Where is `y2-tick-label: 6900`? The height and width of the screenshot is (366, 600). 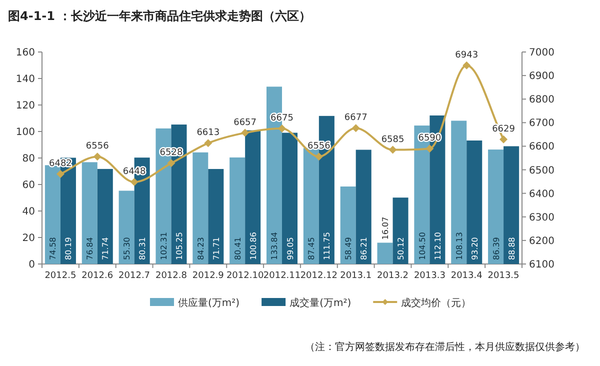
y2-tick-label: 6900 is located at coordinates (541, 76).